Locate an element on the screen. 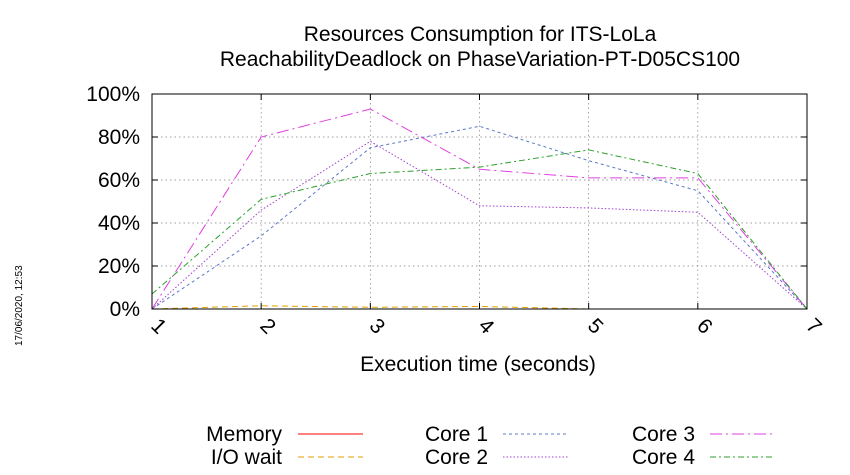 The height and width of the screenshot is (475, 850). x-tick-label: 5 is located at coordinates (595, 326).